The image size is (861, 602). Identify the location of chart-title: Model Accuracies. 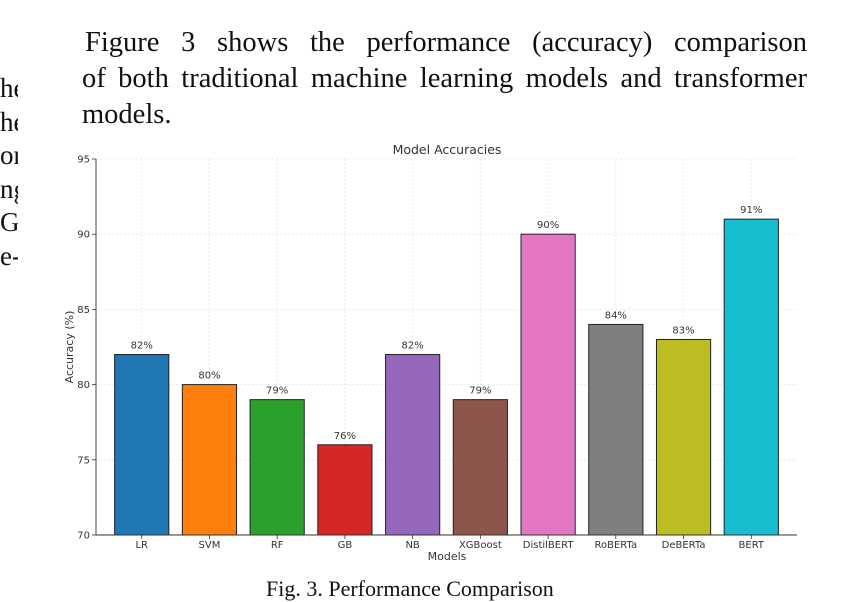
(447, 149).